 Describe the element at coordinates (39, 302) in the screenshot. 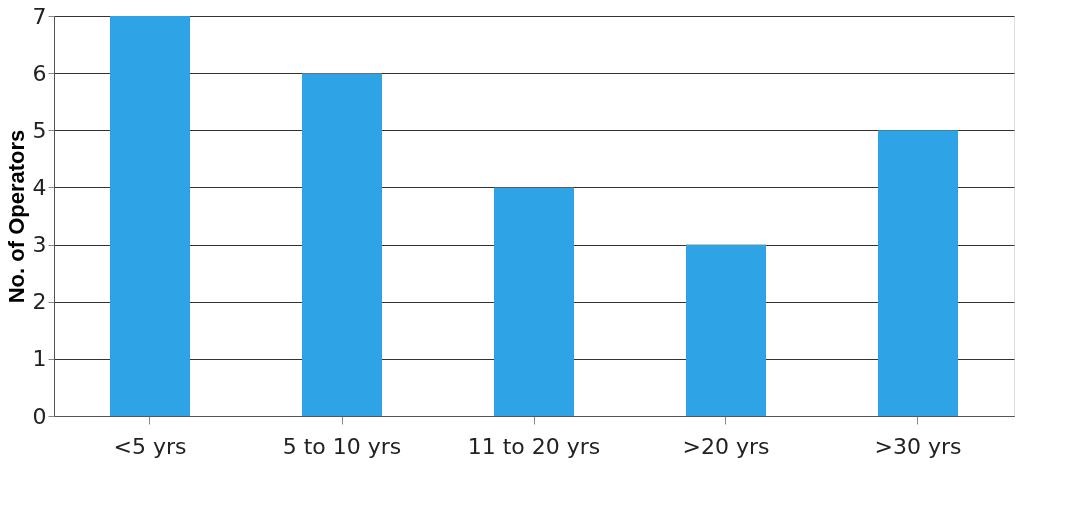

I see `y-tick-label: 2` at that location.